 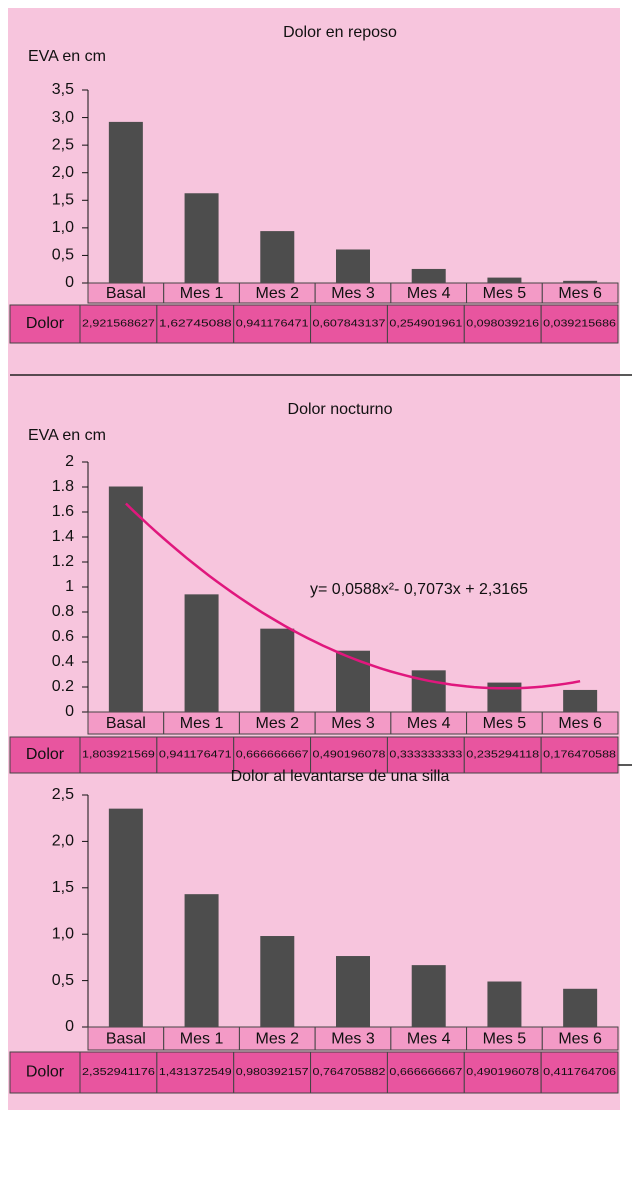 I want to click on trendline-equation: y= 0,0588x²- 0,7073x + 2,3165, so click(x=419, y=589).